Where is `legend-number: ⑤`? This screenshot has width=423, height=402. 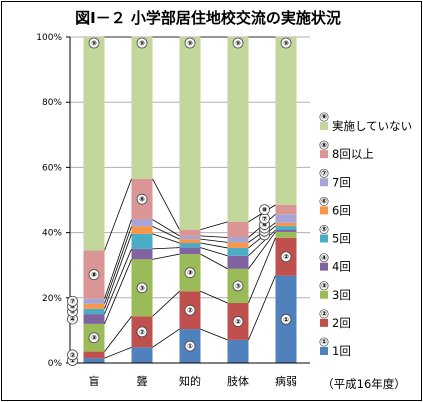
legend-number: ⑤ is located at coordinates (324, 230).